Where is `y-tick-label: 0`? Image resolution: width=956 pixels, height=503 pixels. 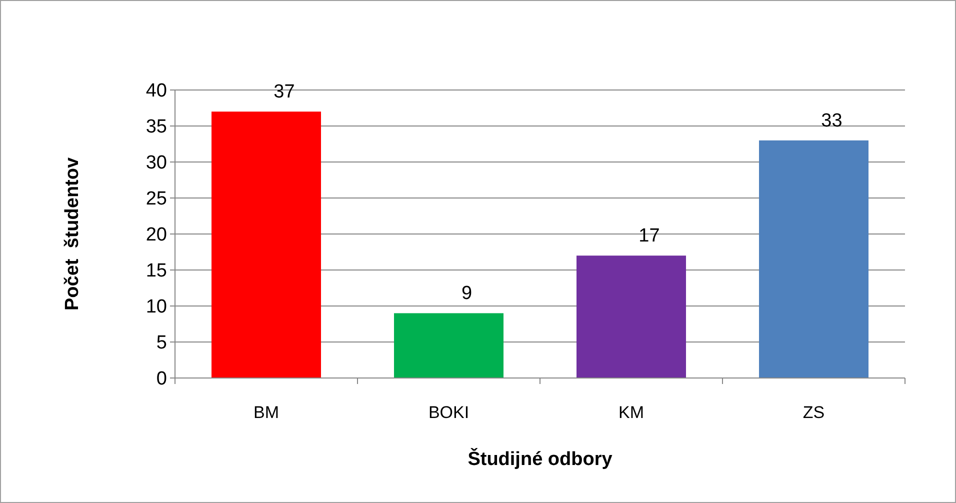
y-tick-label: 0 is located at coordinates (161, 379).